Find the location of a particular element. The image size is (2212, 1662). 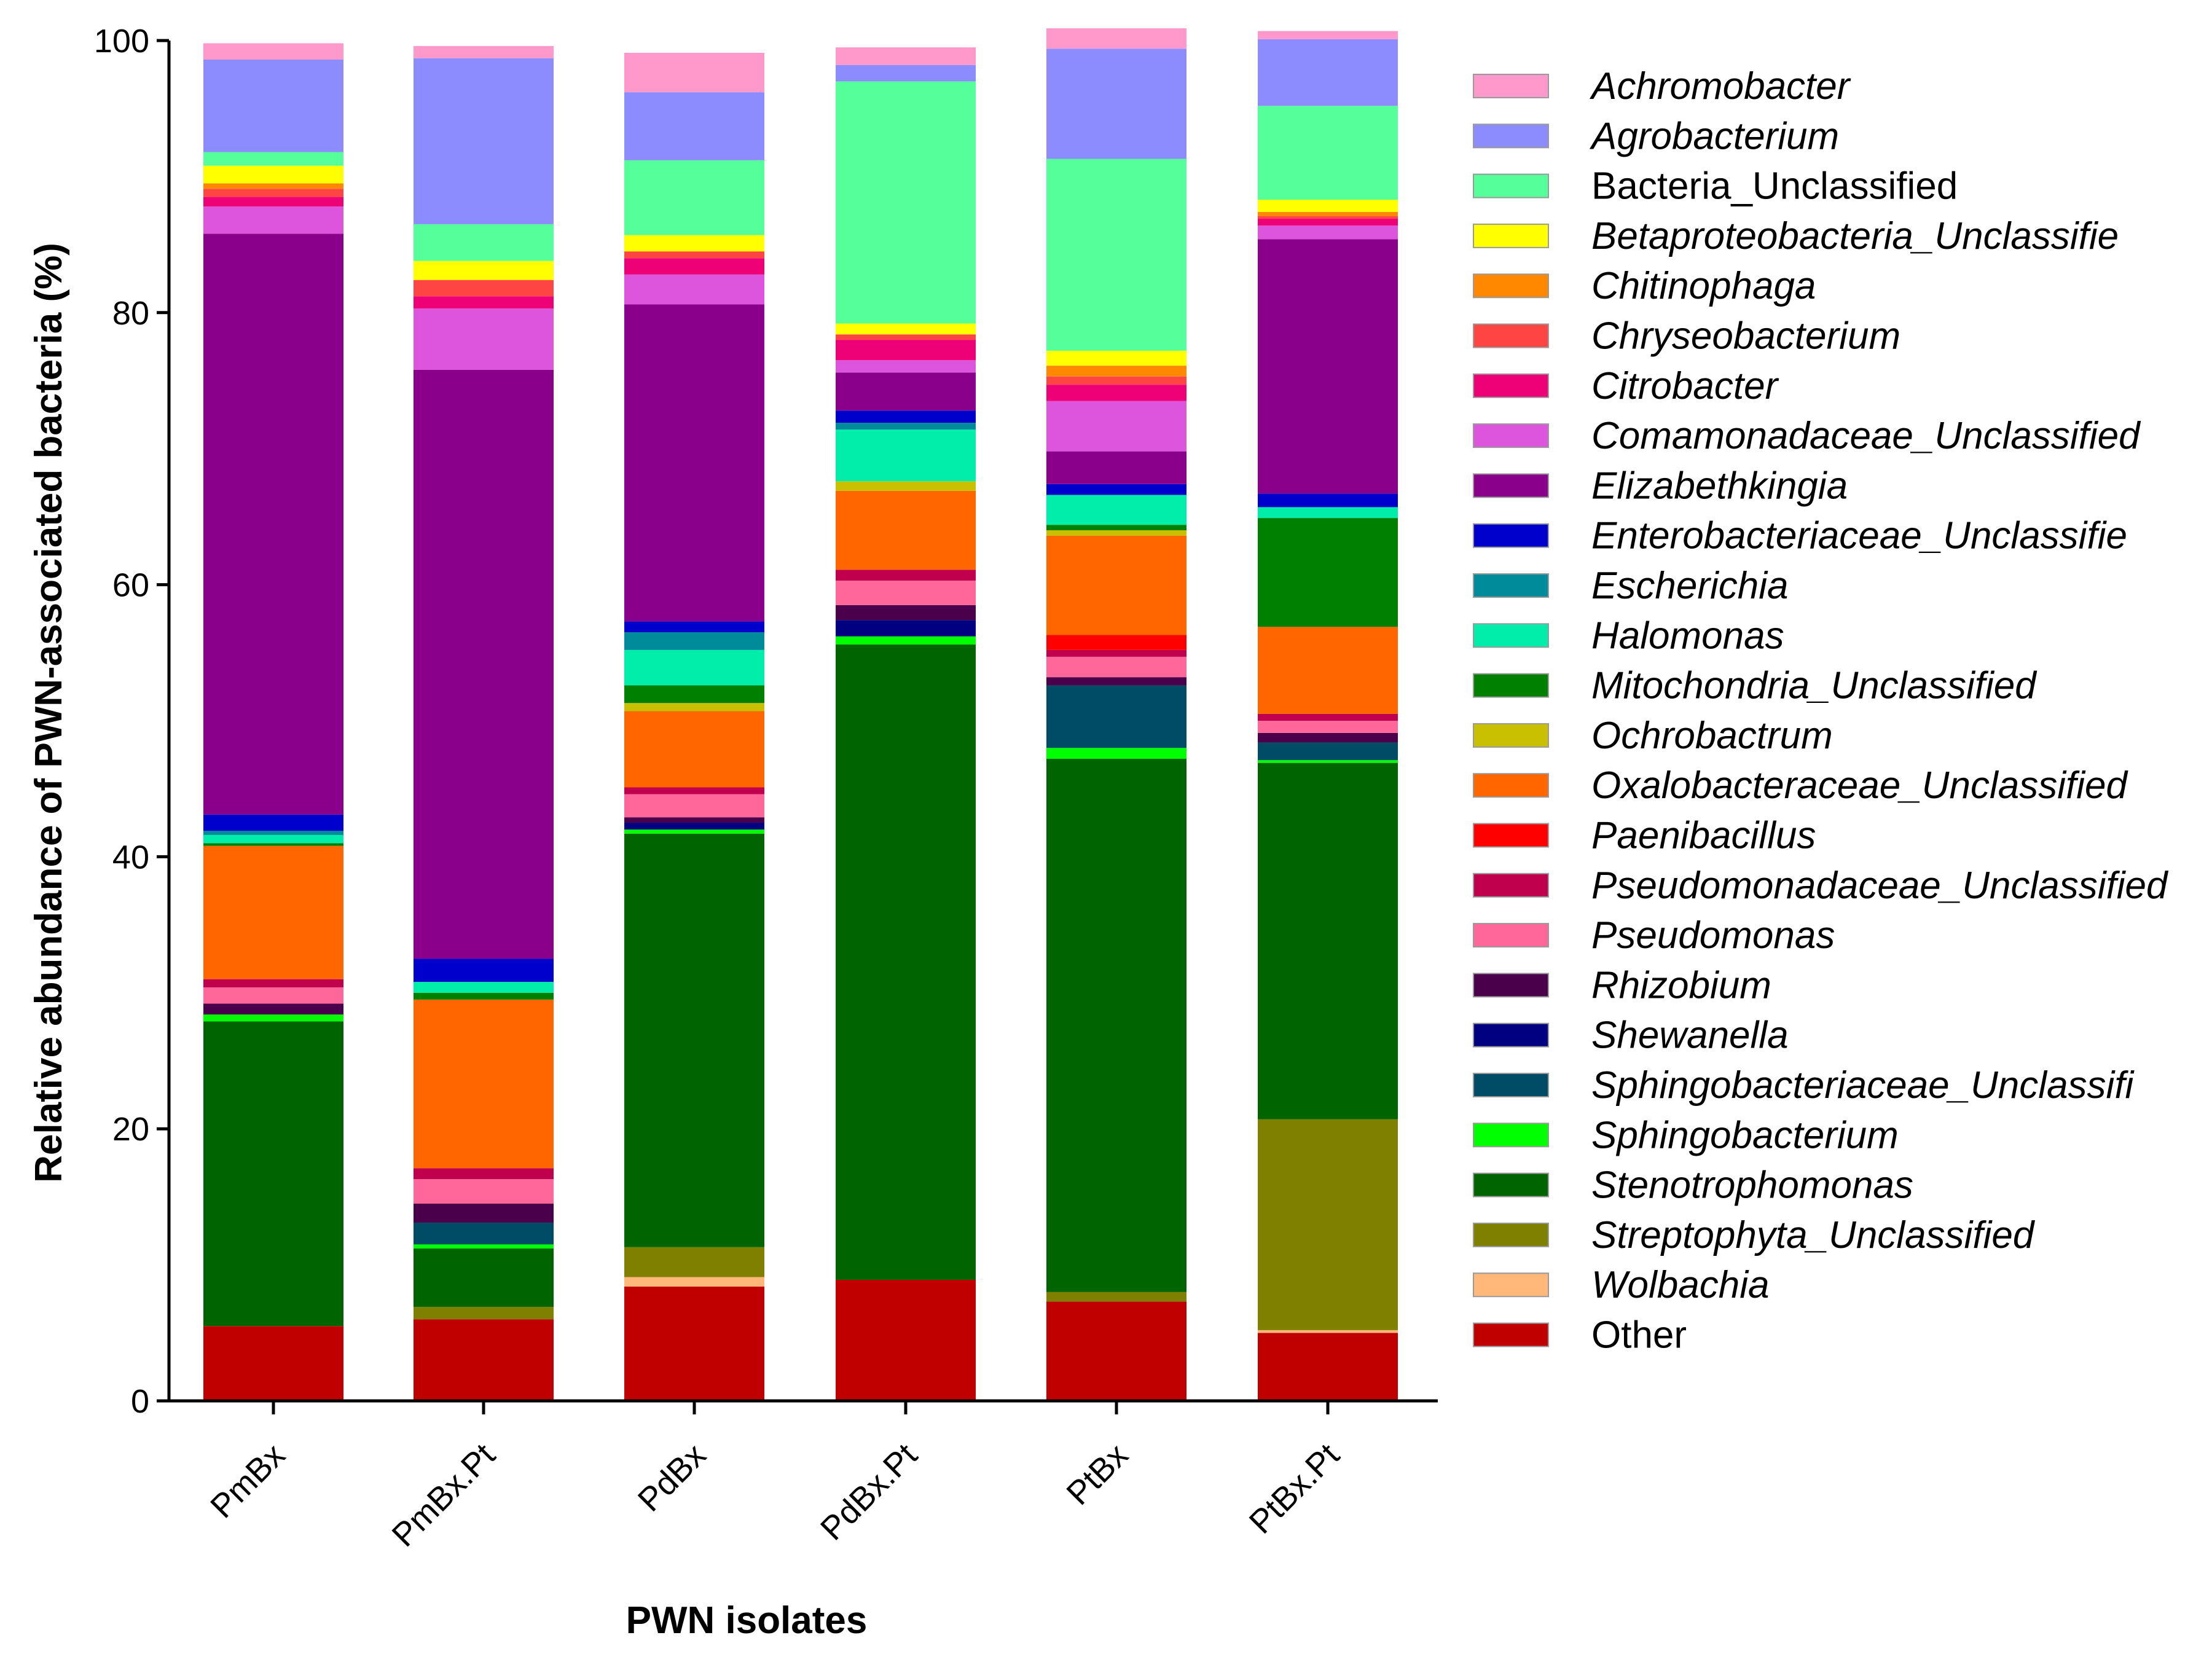

bar-segment-ptbx-halomonas is located at coordinates (1116, 510).